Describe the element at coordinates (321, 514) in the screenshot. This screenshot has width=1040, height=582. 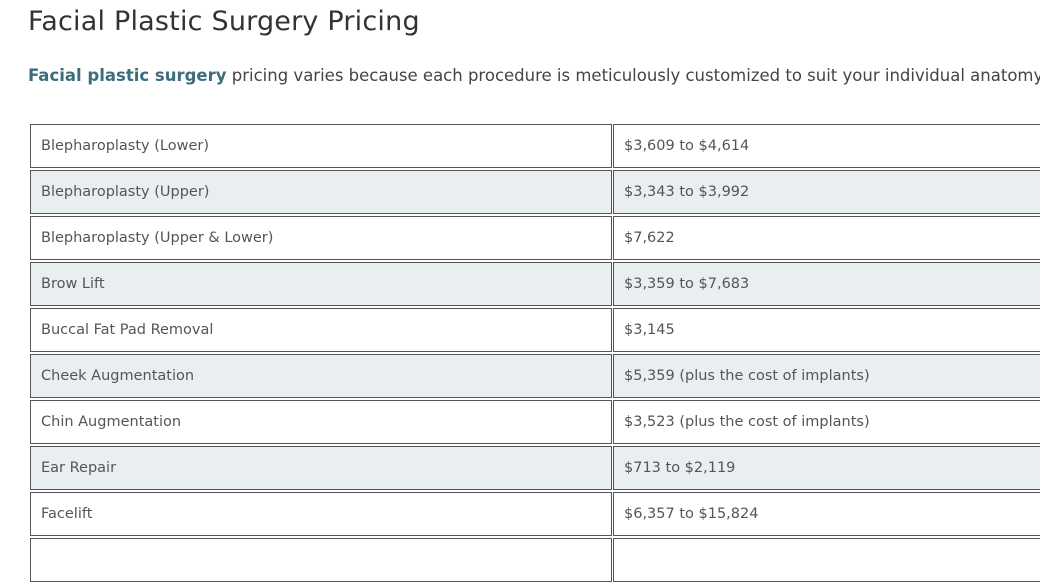
I see `procedure-cell: Facelift` at that location.